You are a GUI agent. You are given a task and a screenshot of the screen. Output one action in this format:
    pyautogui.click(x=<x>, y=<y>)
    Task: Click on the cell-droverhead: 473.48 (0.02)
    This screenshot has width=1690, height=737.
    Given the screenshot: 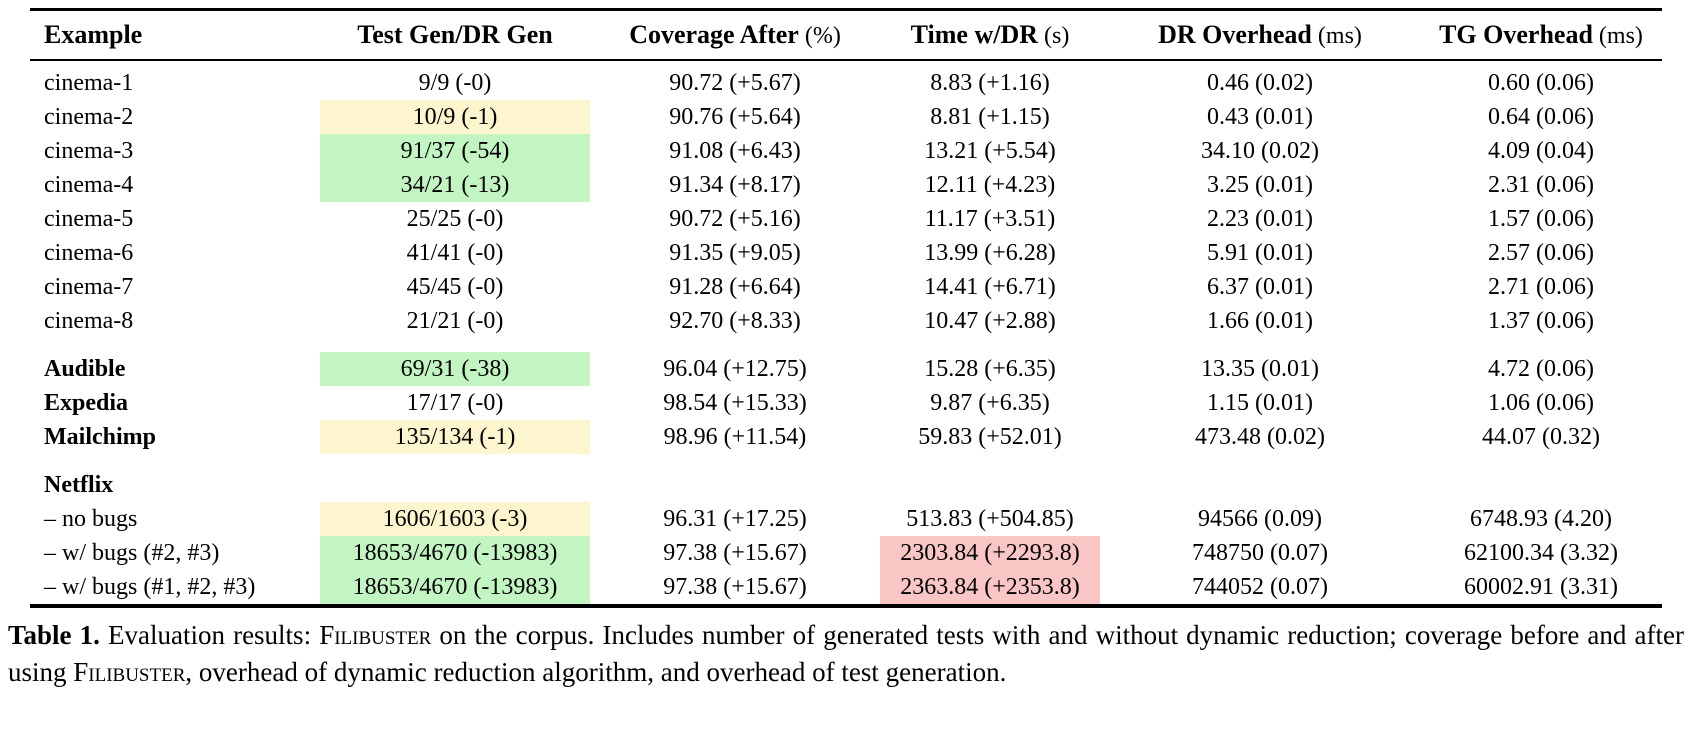 What is the action you would take?
    pyautogui.click(x=1260, y=436)
    